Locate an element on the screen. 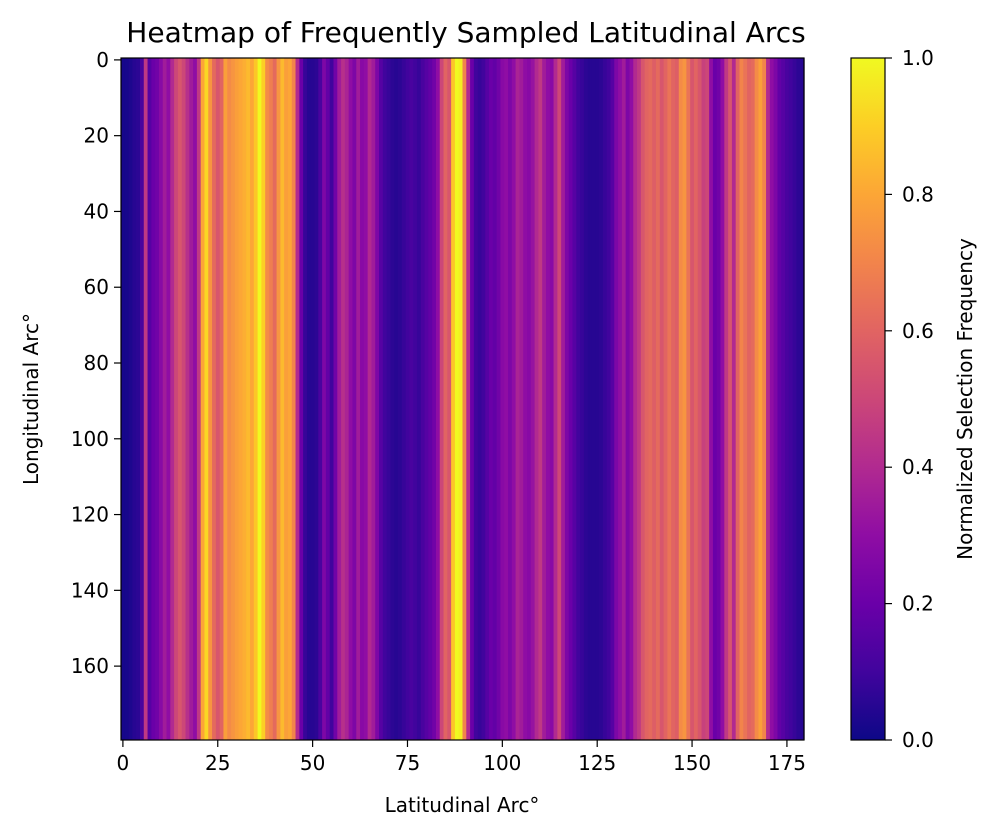 The height and width of the screenshot is (837, 997). x-tick-label: 75 is located at coordinates (407, 763).